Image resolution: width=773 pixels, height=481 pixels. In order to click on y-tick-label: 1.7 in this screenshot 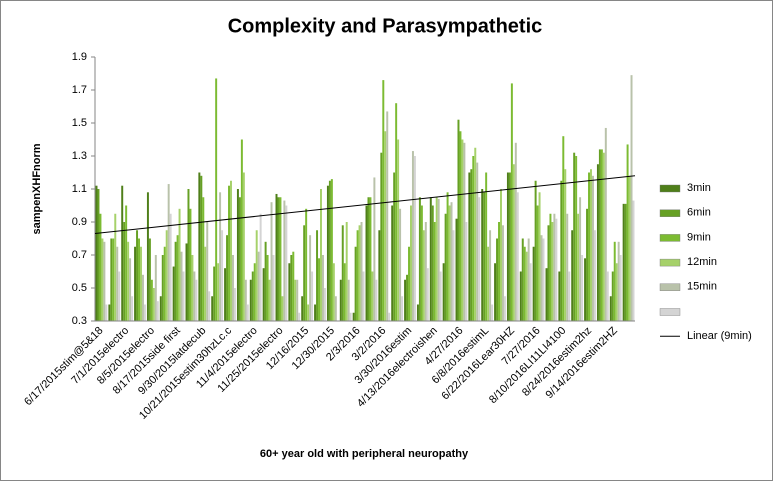, I will do `click(79, 90)`.